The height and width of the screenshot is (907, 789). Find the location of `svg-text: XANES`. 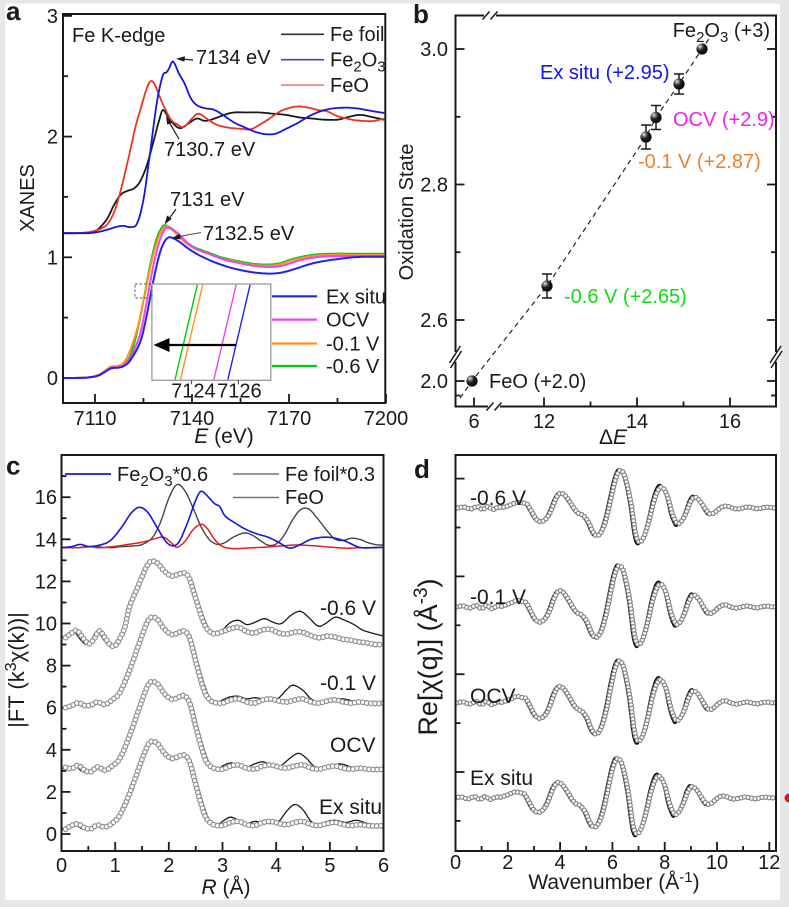

svg-text: XANES is located at coordinates (28, 198).